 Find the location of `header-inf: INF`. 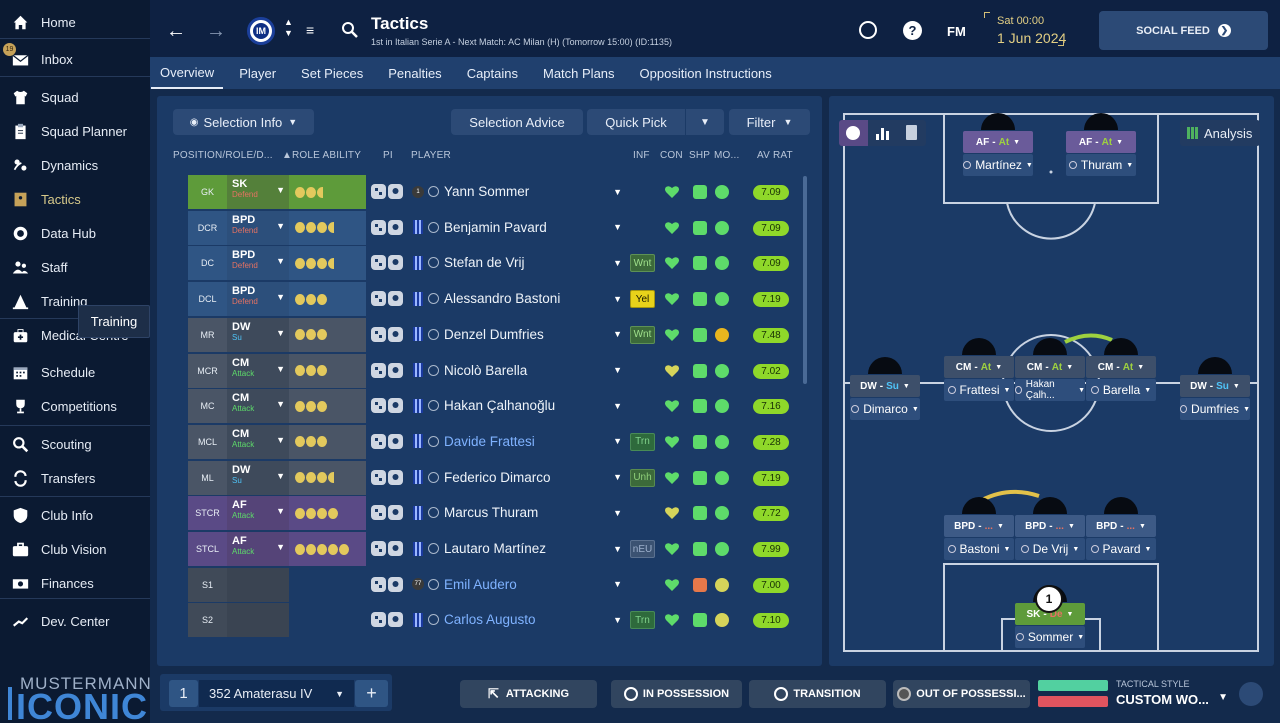

header-inf: INF is located at coordinates (641, 155).